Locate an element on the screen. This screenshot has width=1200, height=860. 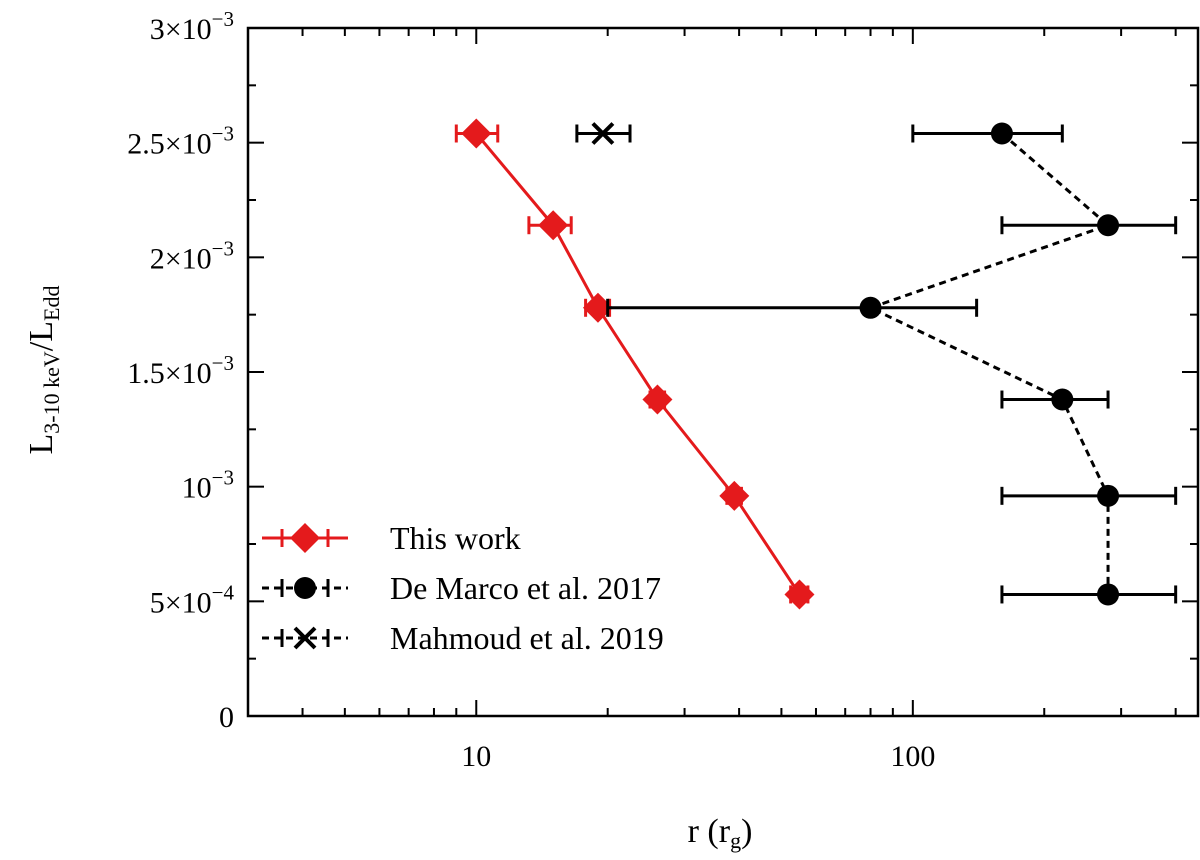
x-axis-label-sub: g is located at coordinates (735, 840).